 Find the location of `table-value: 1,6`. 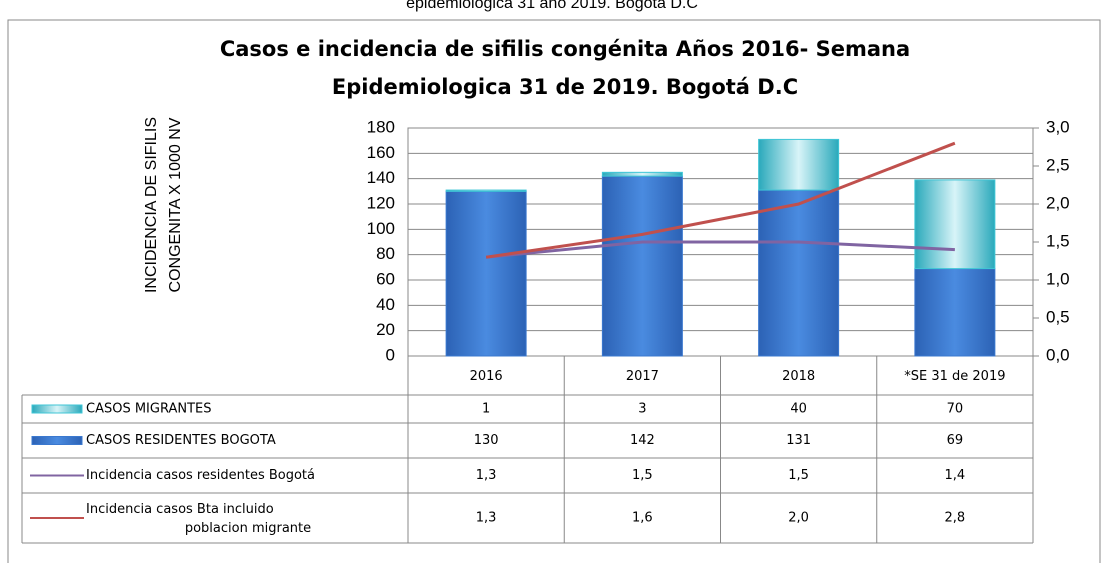

table-value: 1,6 is located at coordinates (642, 518).